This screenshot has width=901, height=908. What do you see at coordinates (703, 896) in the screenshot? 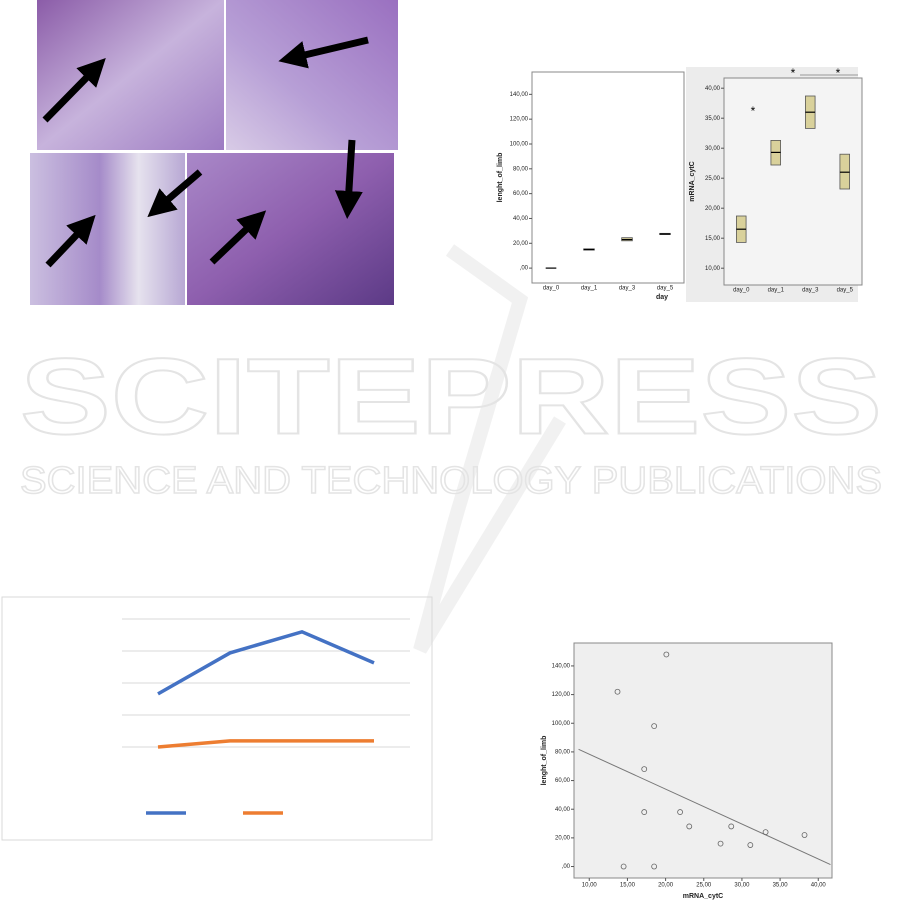
I see `x-axis-label: mRNA_cytC` at bounding box center [703, 896].